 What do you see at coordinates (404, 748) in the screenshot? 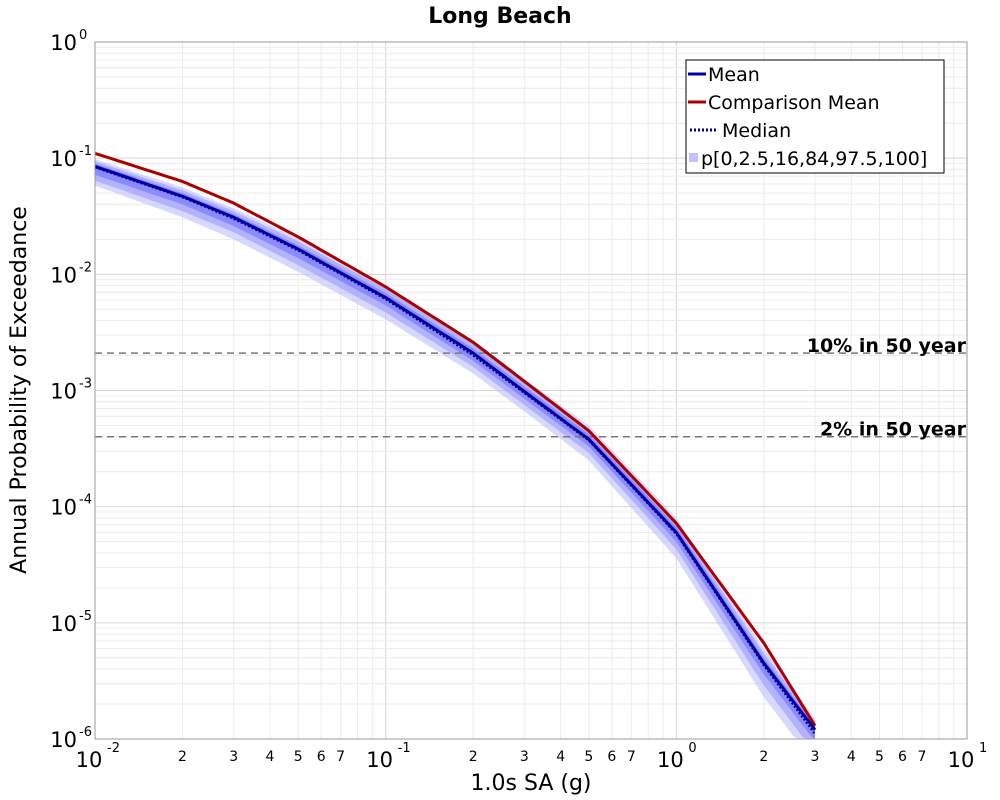
I see `x-tick-exponent: -1` at bounding box center [404, 748].